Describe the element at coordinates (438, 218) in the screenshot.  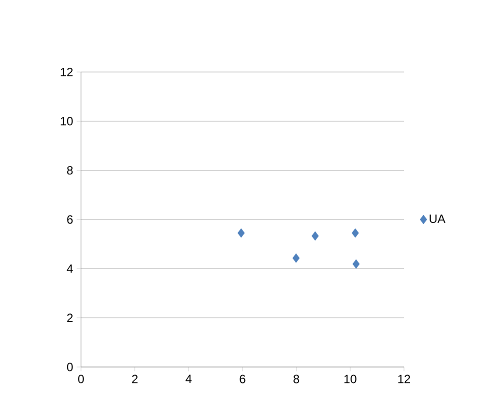
I see `legend-label: UA` at that location.